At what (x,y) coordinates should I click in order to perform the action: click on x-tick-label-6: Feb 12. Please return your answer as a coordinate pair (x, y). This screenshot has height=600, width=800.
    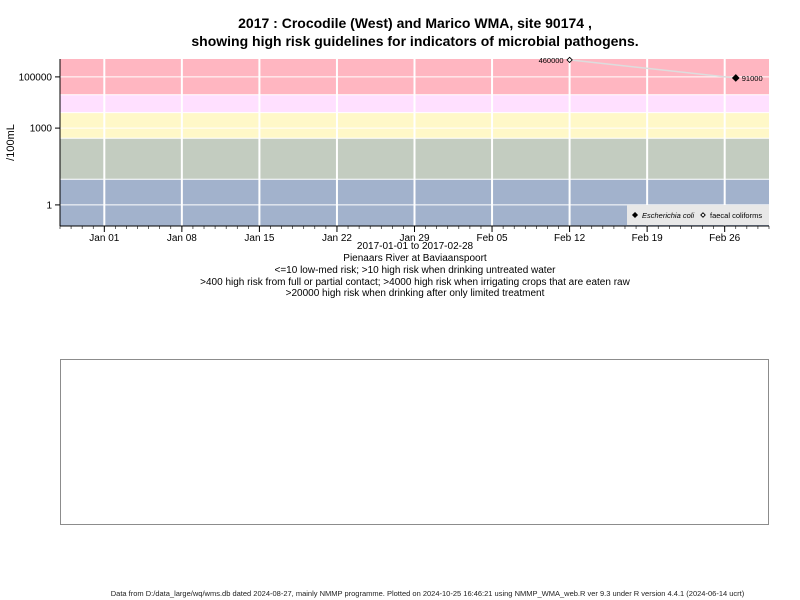
    Looking at the image, I should click on (570, 238).